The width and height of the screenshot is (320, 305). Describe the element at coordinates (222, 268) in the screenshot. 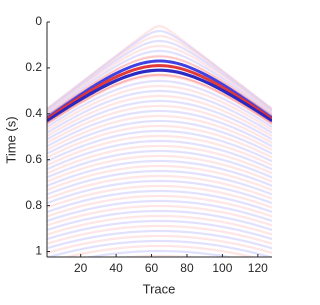

I see `x-tick-label: 100` at that location.